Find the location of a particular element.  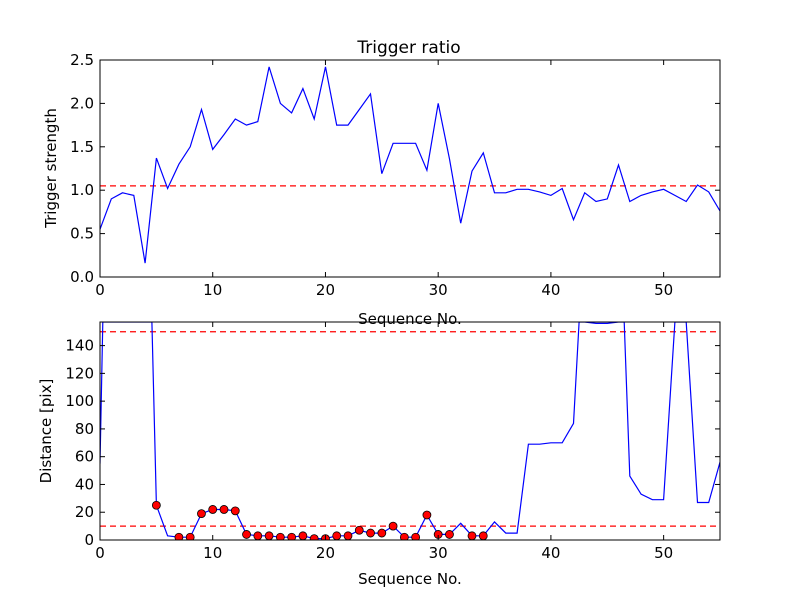

y-tick-label: 0.0 is located at coordinates (82, 277).